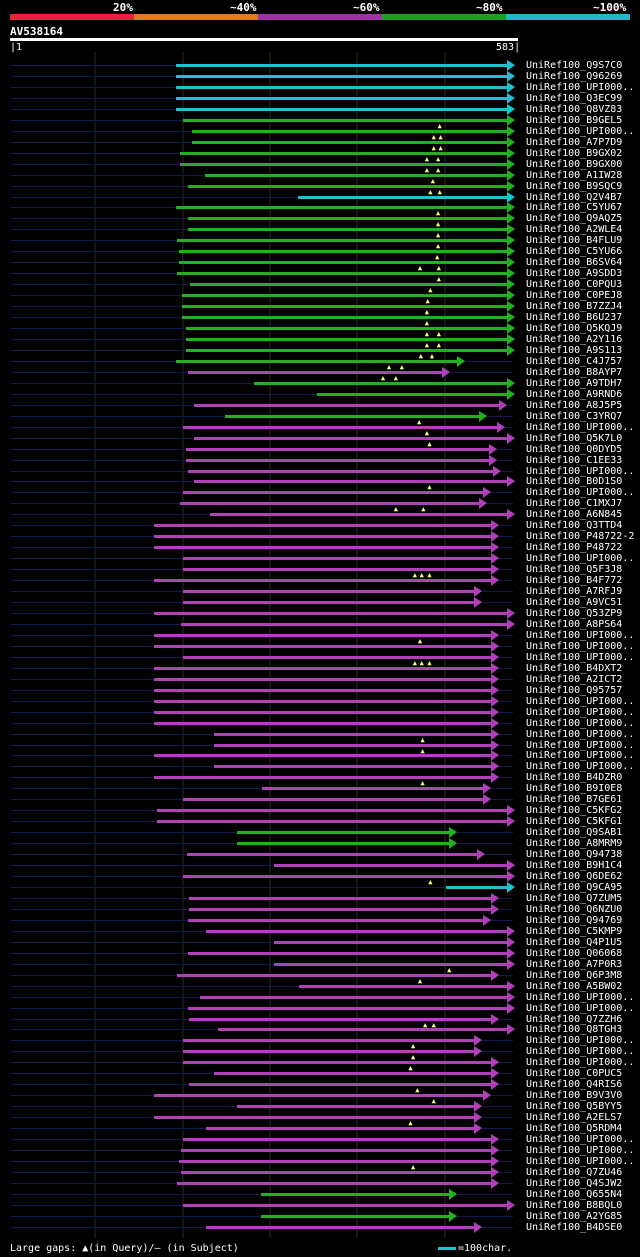  What do you see at coordinates (574, 1205) in the screenshot?
I see `hit-label: UniRef100_B8BQL0` at bounding box center [574, 1205].